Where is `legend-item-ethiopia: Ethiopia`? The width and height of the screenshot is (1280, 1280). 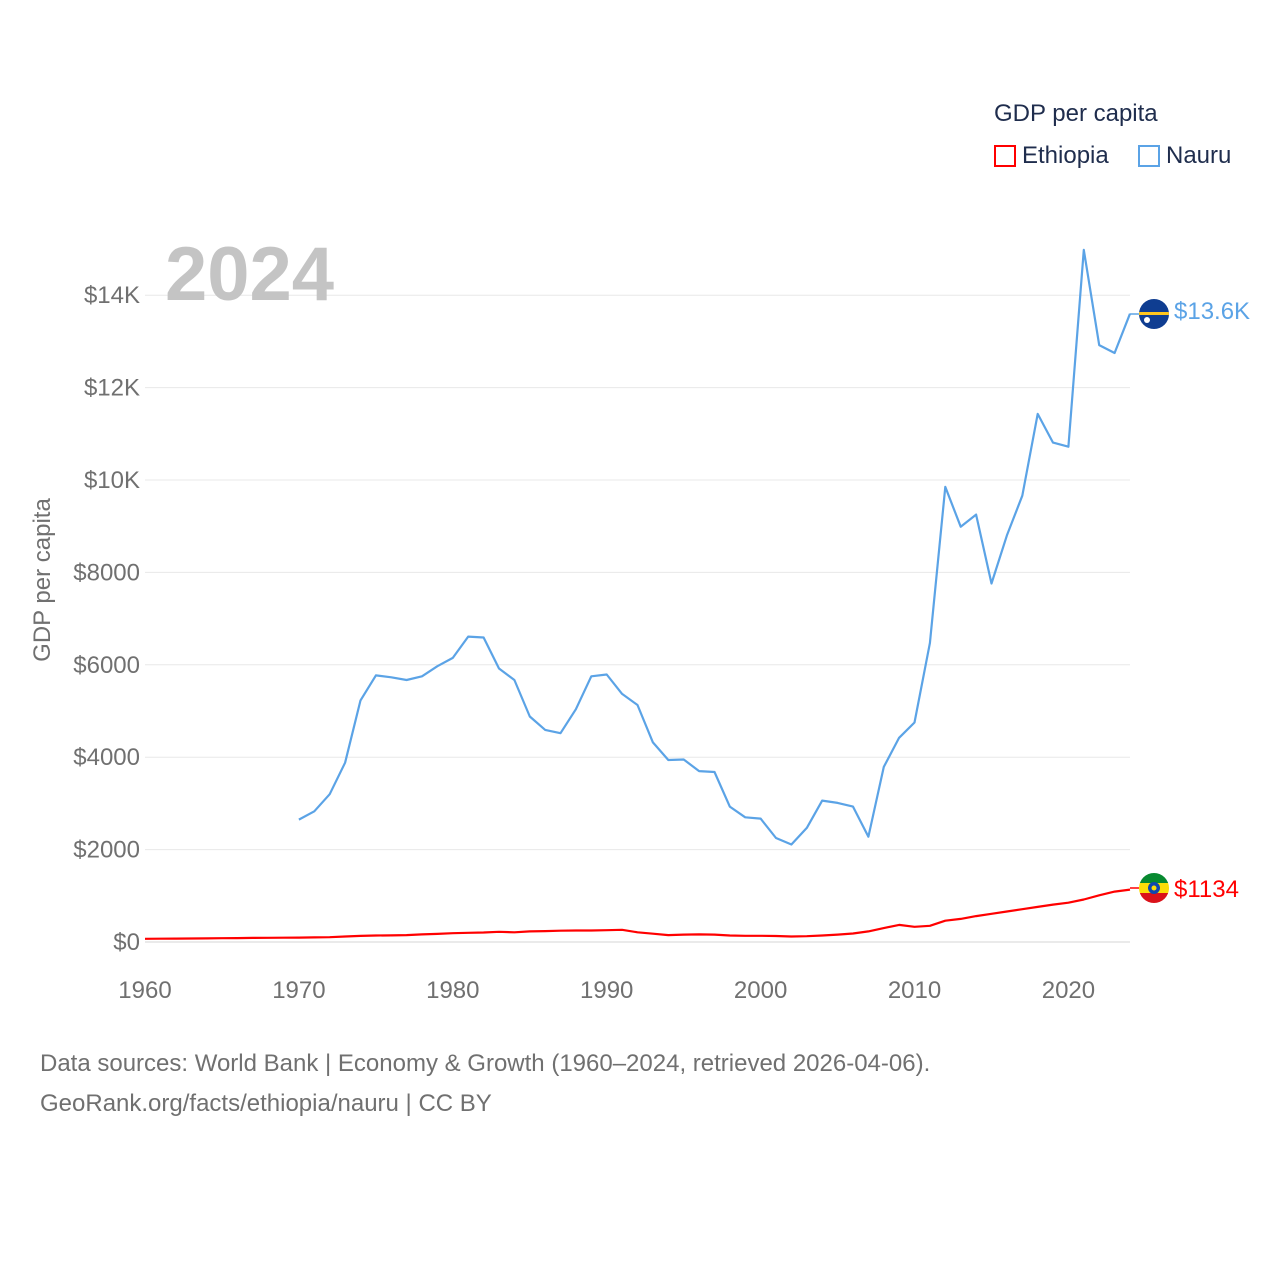
legend-item-ethiopia: Ethiopia is located at coordinates (1051, 156).